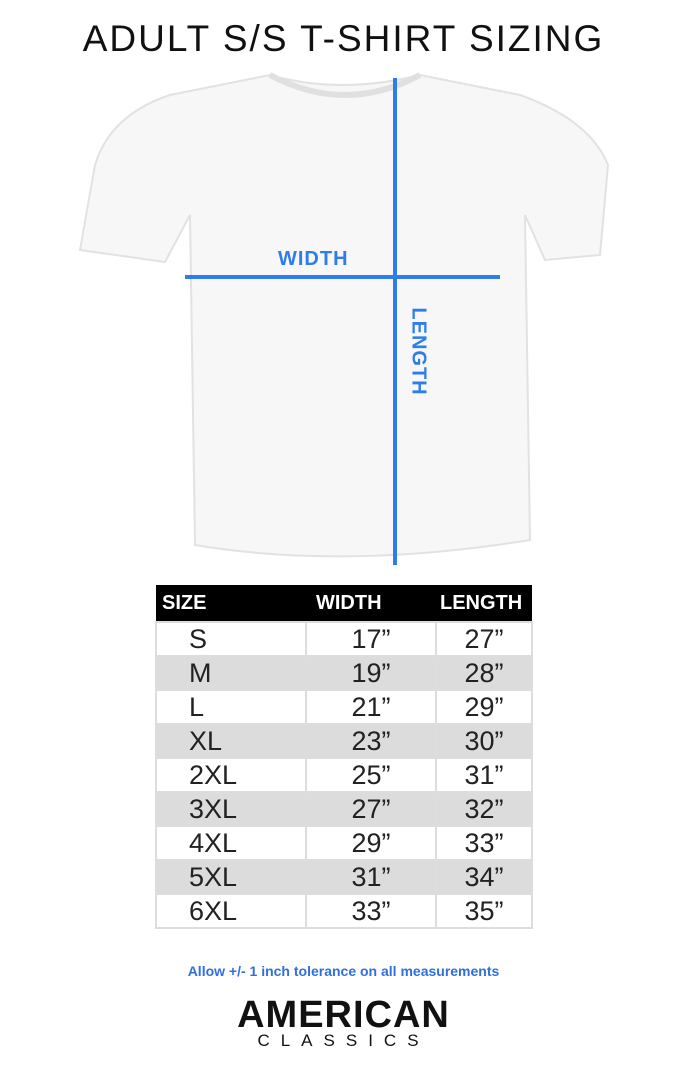 The image size is (687, 1080). Describe the element at coordinates (484, 775) in the screenshot. I see `length-cell: 31”` at that location.